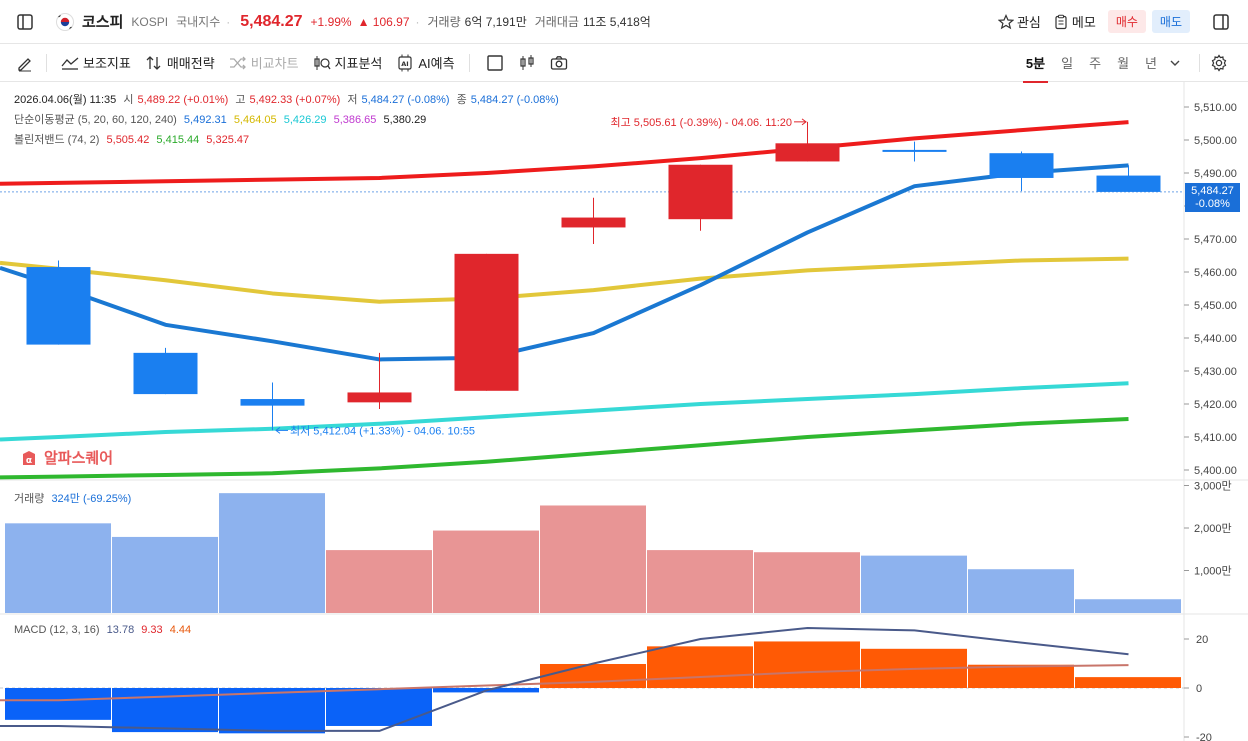 This screenshot has width=1248, height=741. Describe the element at coordinates (79, 458) in the screenshot. I see `watermark-text: 알파스퀘어` at that location.